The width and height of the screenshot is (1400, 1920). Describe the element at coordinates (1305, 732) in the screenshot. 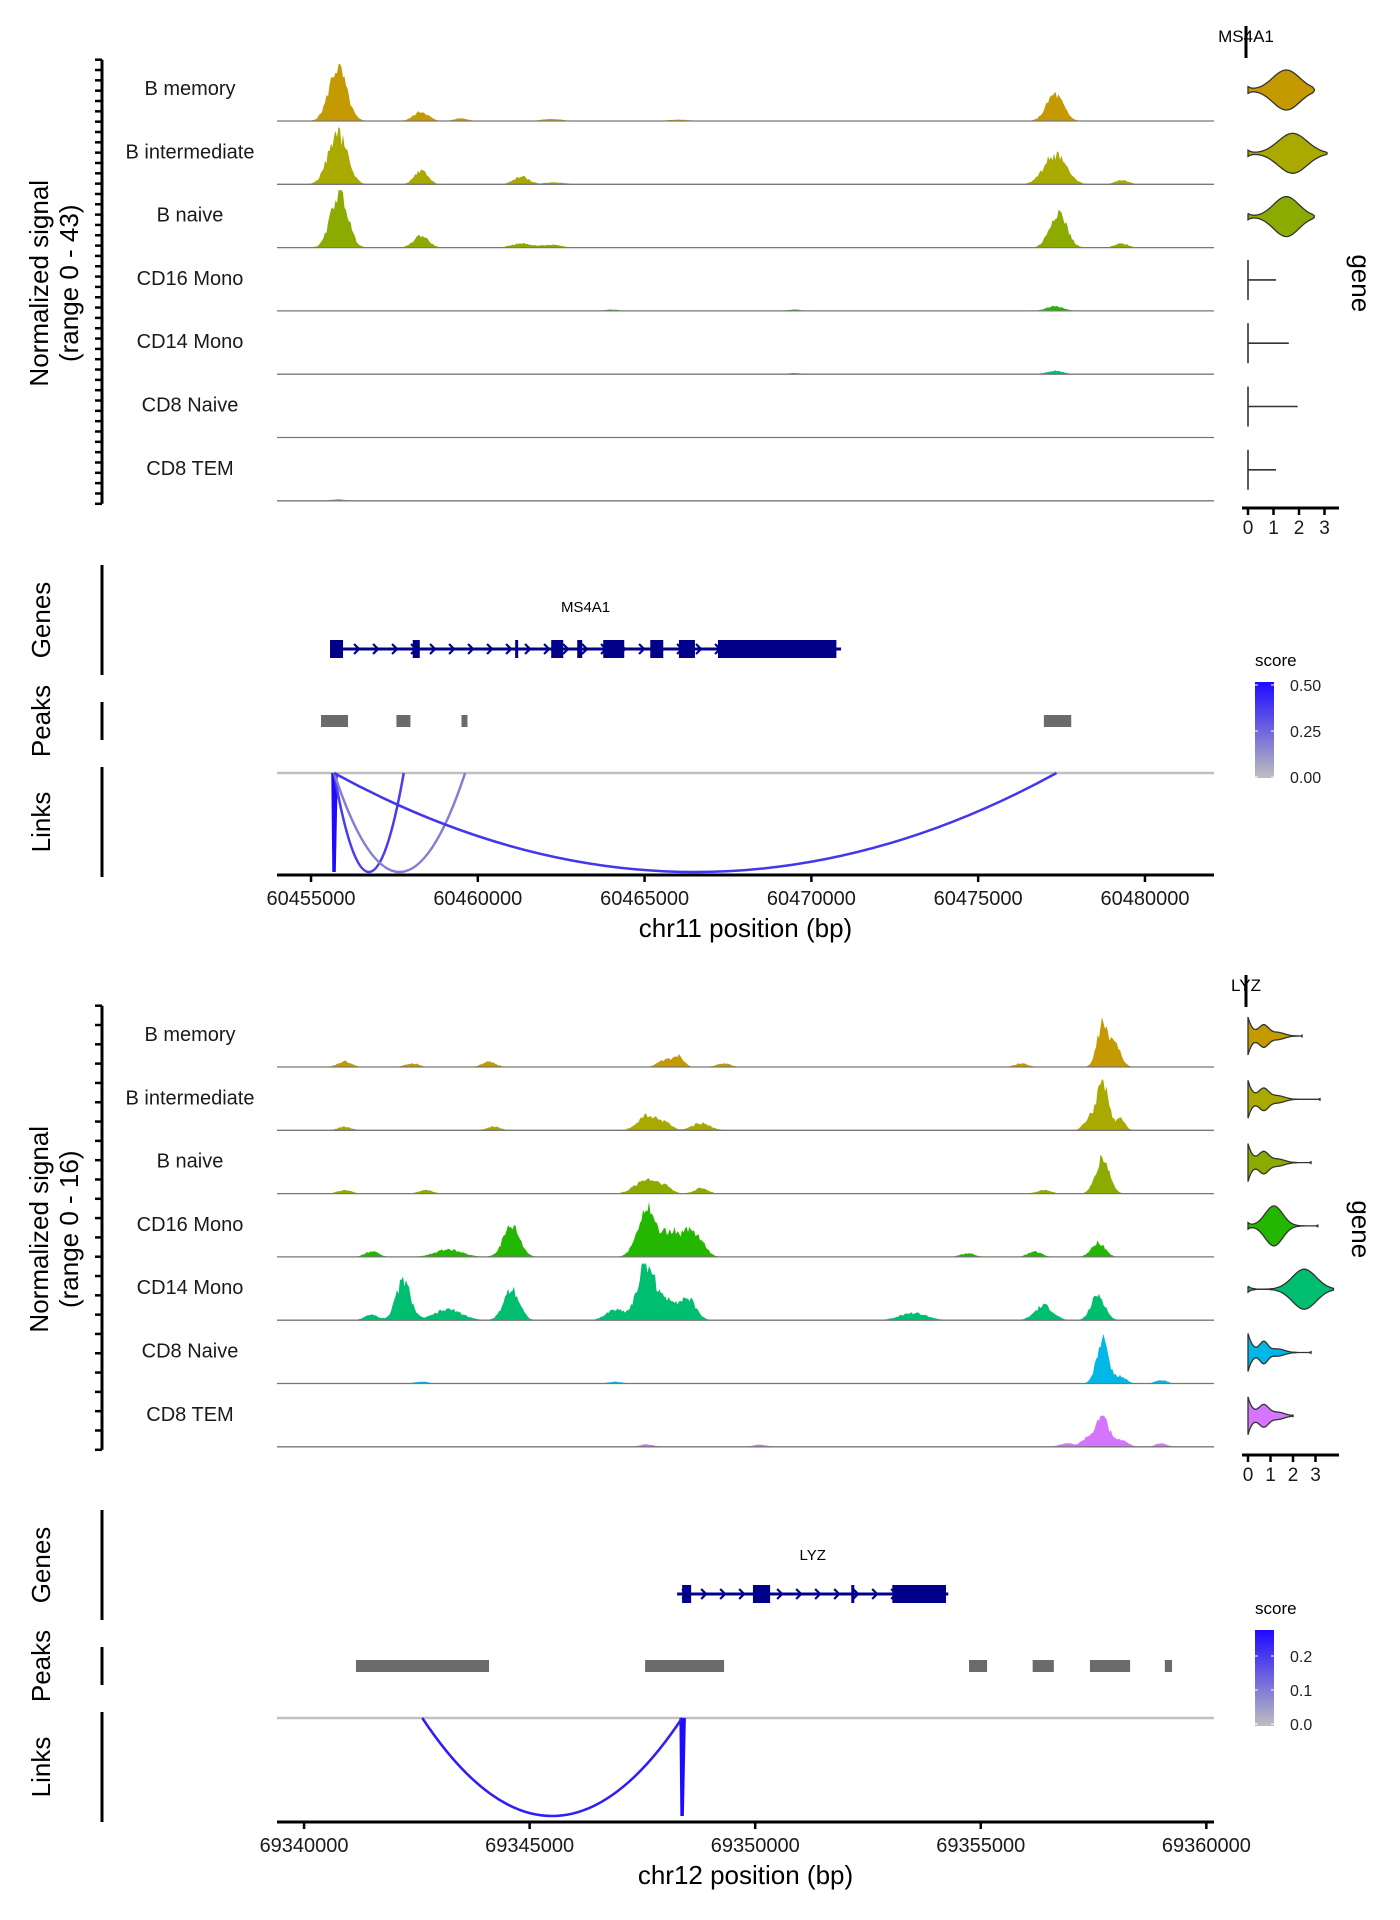

I see `legend-tick-label: 0.25` at that location.